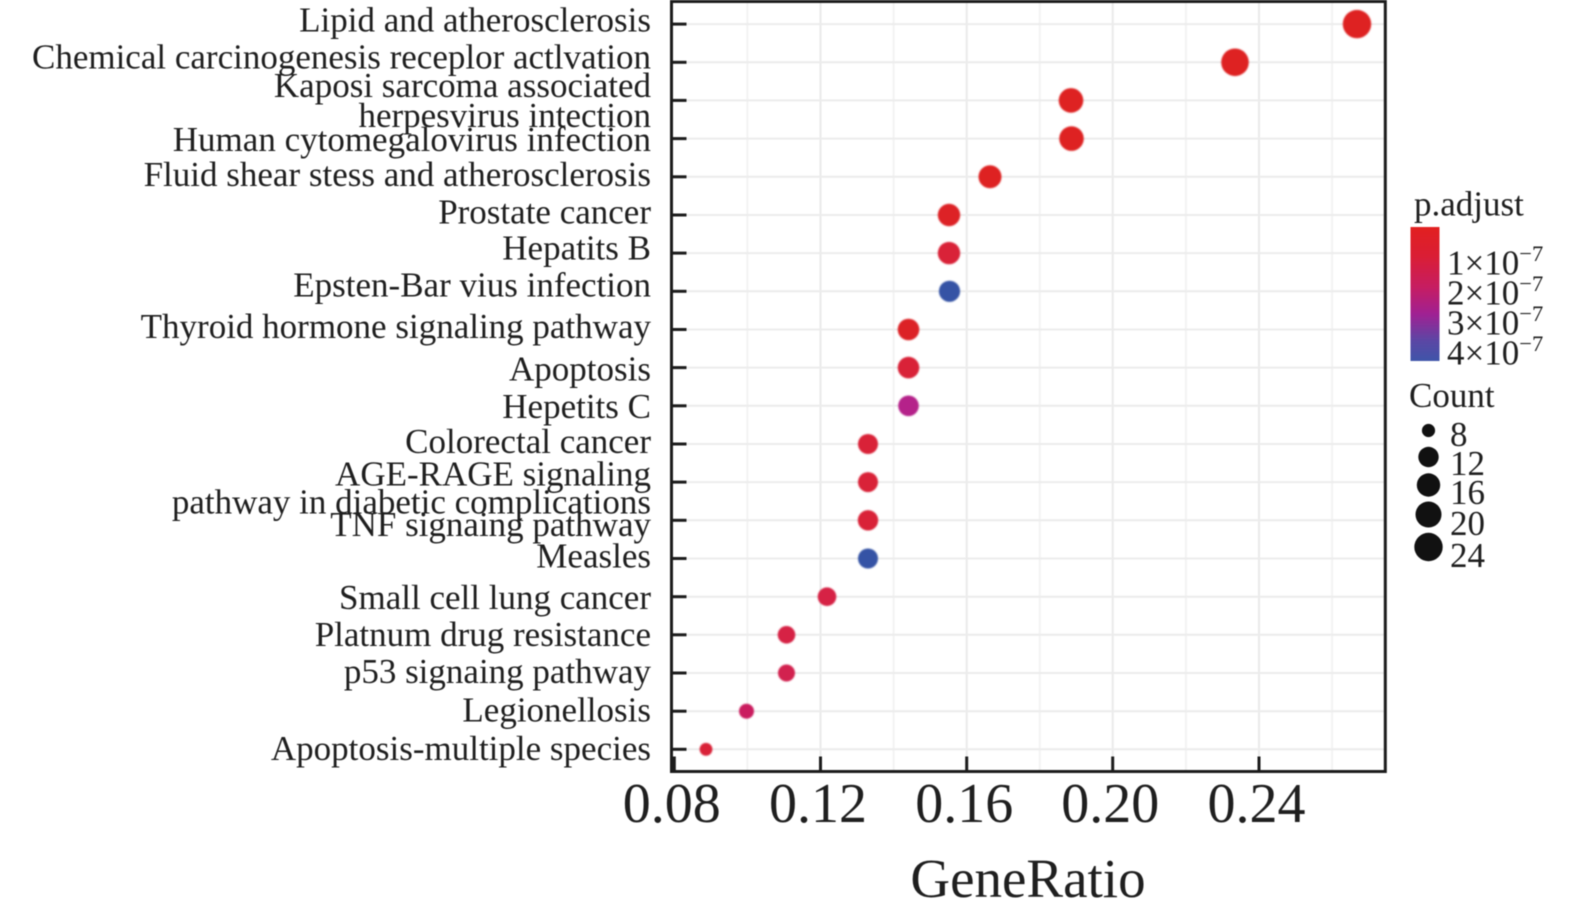 This screenshot has width=1575, height=919. Describe the element at coordinates (580, 368) in the screenshot. I see `svg-text: Apoptosis` at that location.